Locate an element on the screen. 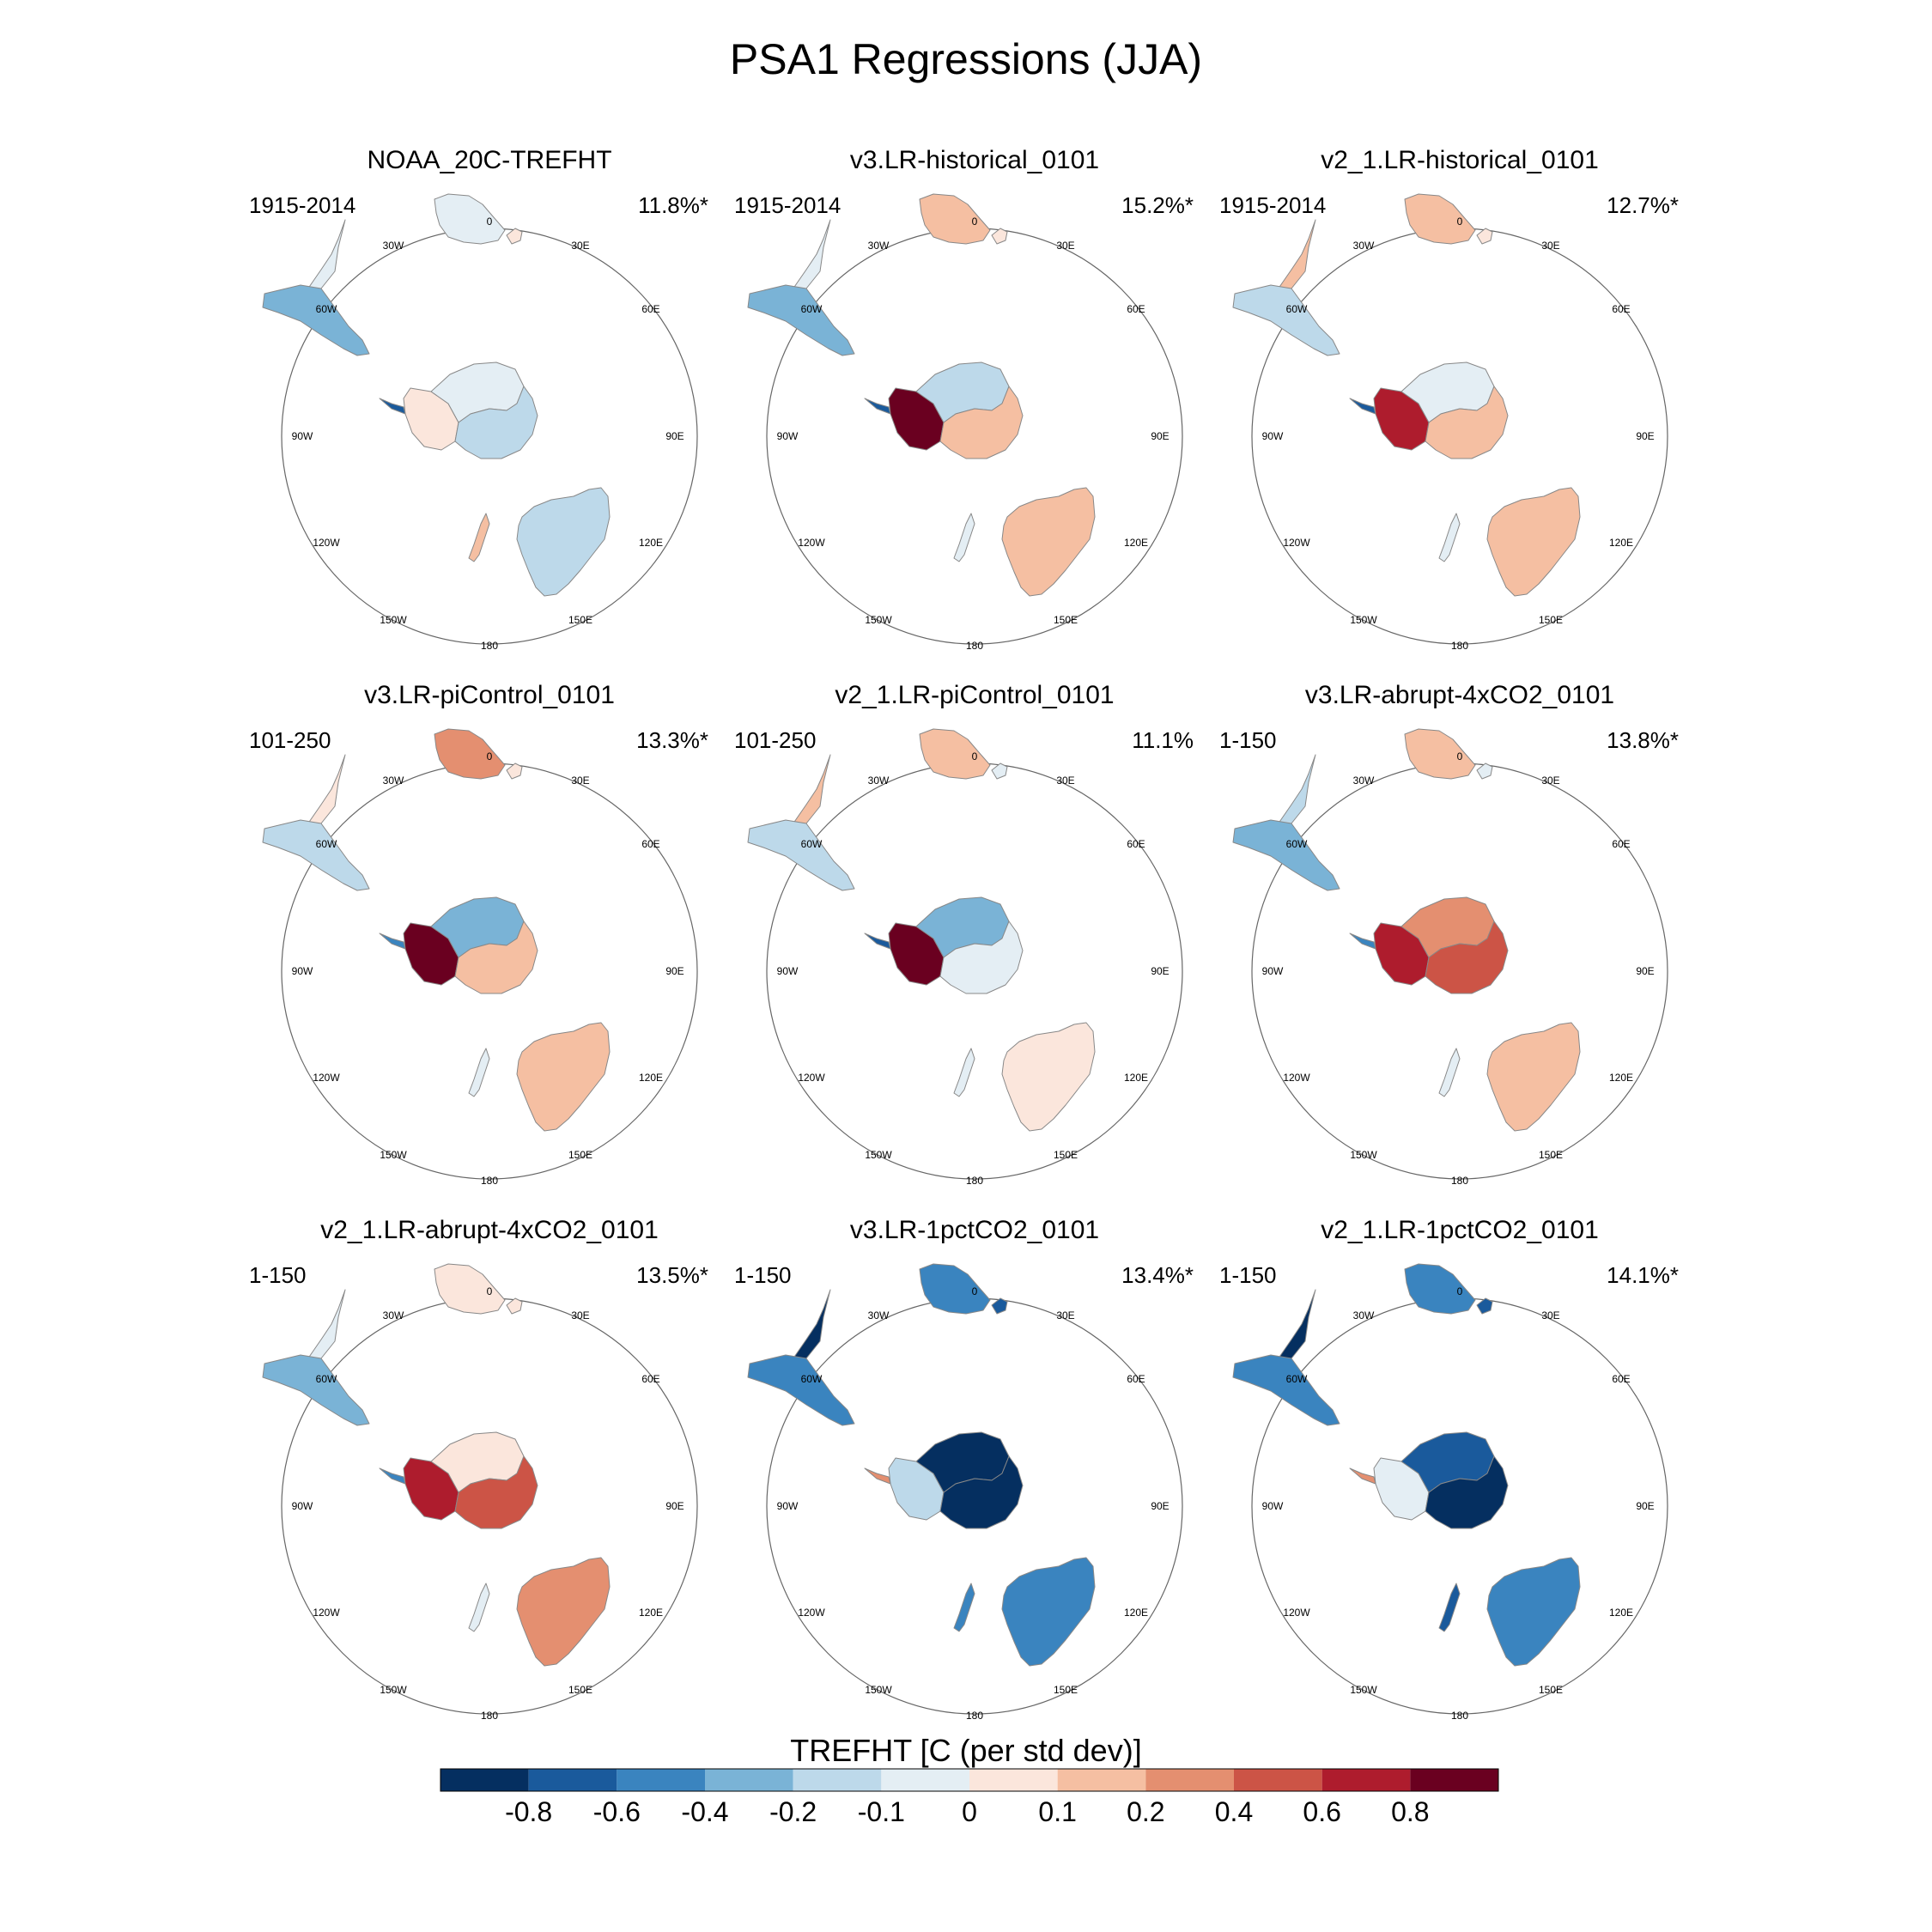 This screenshot has height=1932, width=1932. colorbar-tick-label: 0.8 is located at coordinates (1411, 1812).